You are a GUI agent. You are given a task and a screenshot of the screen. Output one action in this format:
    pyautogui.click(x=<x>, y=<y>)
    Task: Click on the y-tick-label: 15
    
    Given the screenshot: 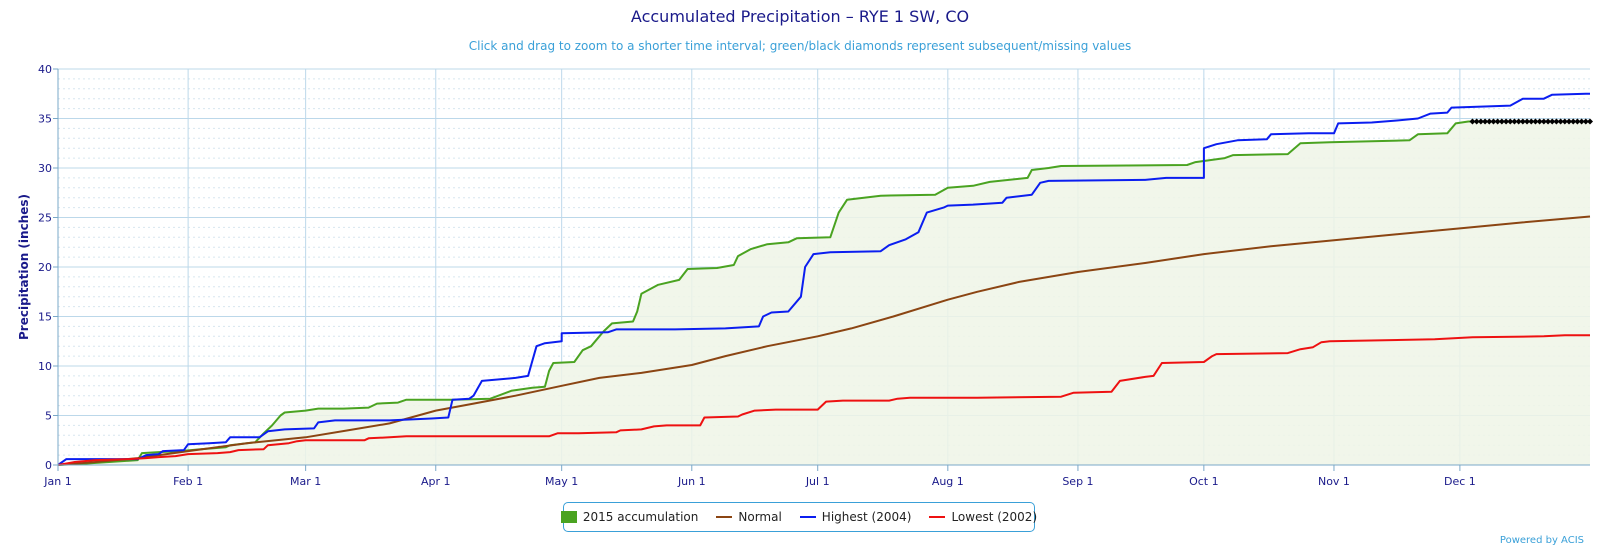 What is the action you would take?
    pyautogui.click(x=45, y=317)
    